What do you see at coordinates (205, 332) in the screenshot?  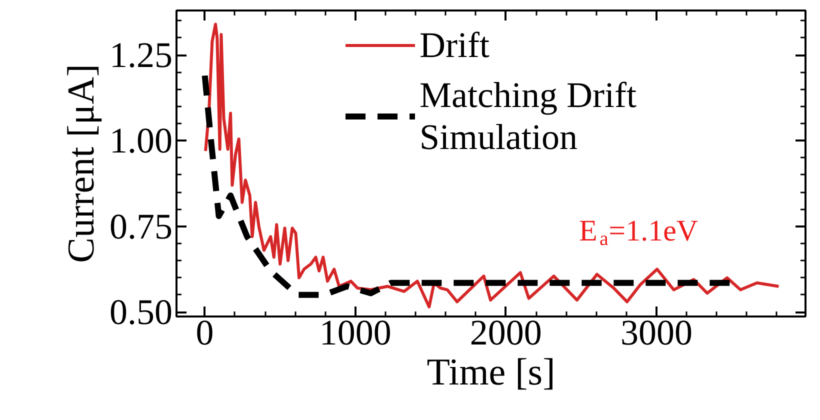 I see `x-tick-label: 0` at bounding box center [205, 332].